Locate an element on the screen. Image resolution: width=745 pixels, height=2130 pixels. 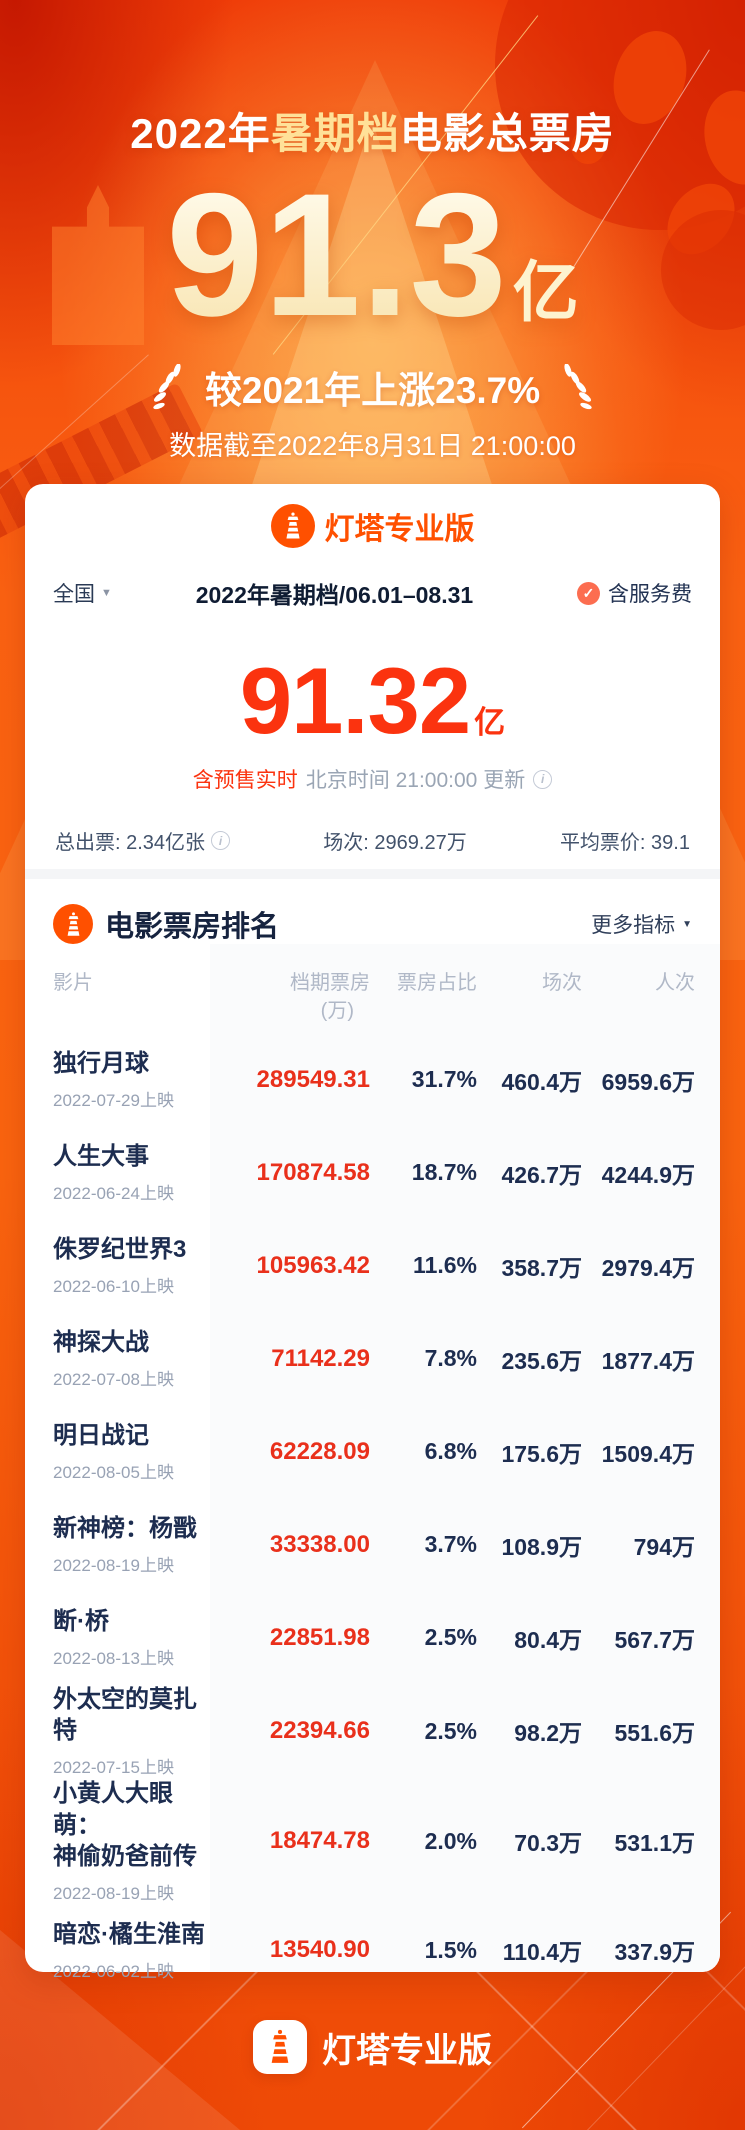
column-header-share: 票房占比 is located at coordinates (437, 983).